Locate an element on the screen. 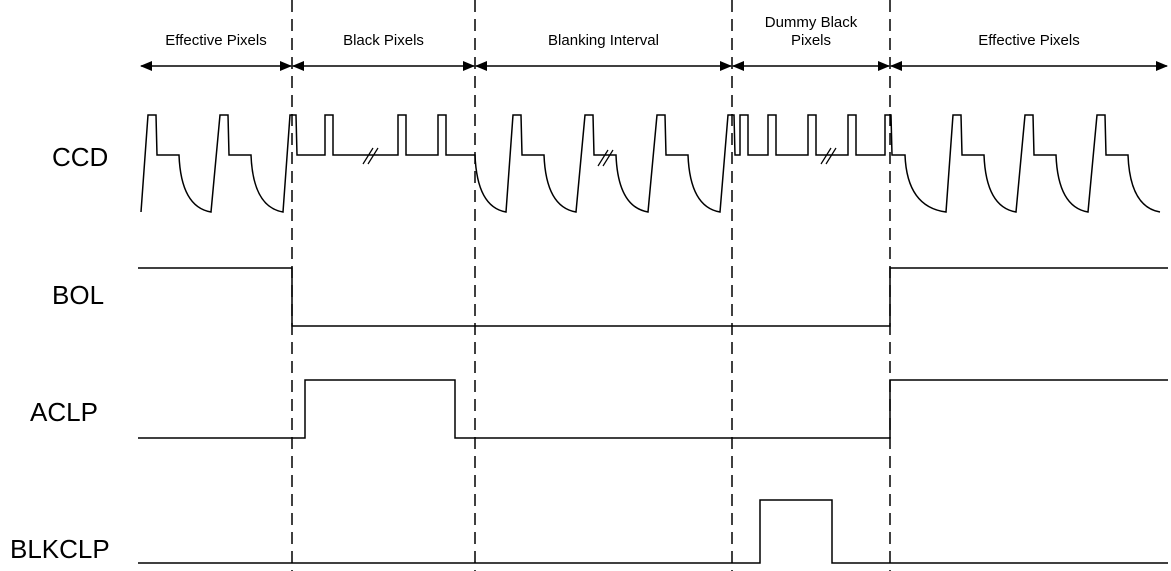 The height and width of the screenshot is (571, 1171). section-label-text: Black Pixels is located at coordinates (383, 40).